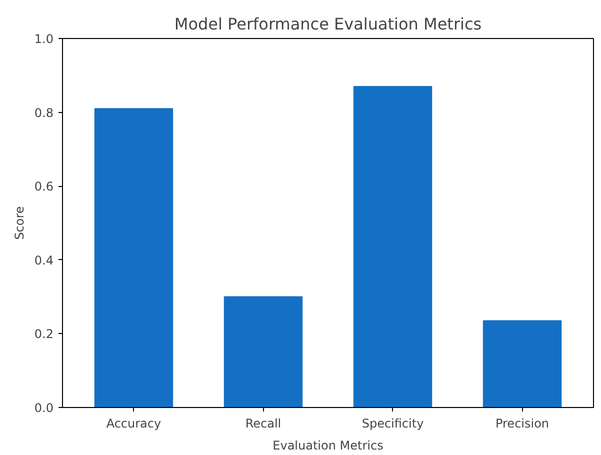  What do you see at coordinates (44, 260) in the screenshot?
I see `y-tick-label: 0.4` at bounding box center [44, 260].